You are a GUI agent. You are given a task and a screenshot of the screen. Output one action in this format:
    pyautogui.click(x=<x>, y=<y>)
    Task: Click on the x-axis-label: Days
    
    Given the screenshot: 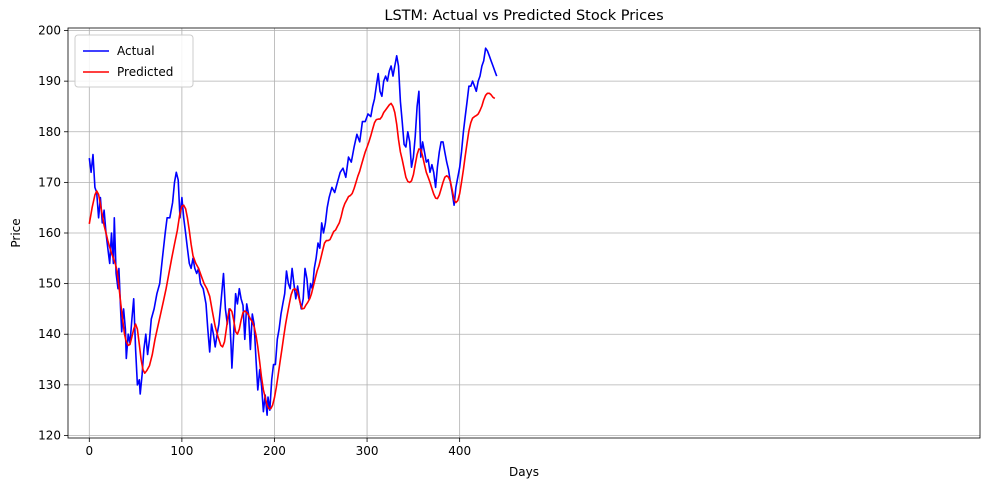 What is the action you would take?
    pyautogui.click(x=524, y=472)
    